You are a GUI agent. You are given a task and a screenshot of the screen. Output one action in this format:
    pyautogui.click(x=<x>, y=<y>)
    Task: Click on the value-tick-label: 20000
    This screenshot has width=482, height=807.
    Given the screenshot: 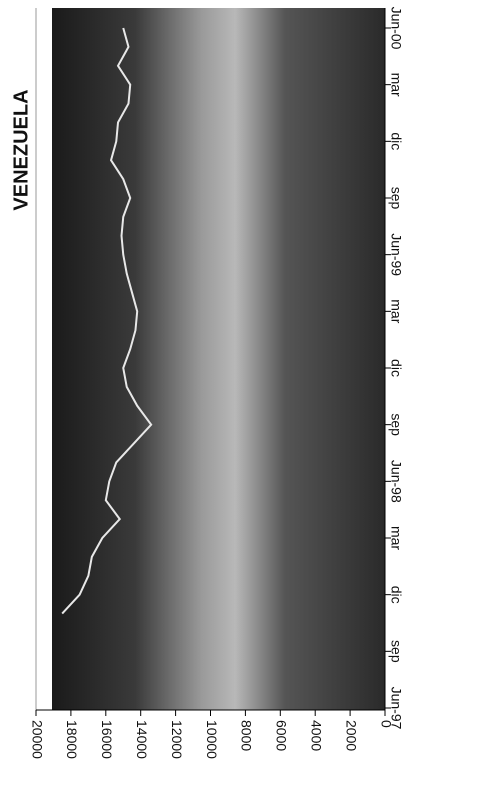 What is the action you would take?
    pyautogui.click(x=37, y=739)
    